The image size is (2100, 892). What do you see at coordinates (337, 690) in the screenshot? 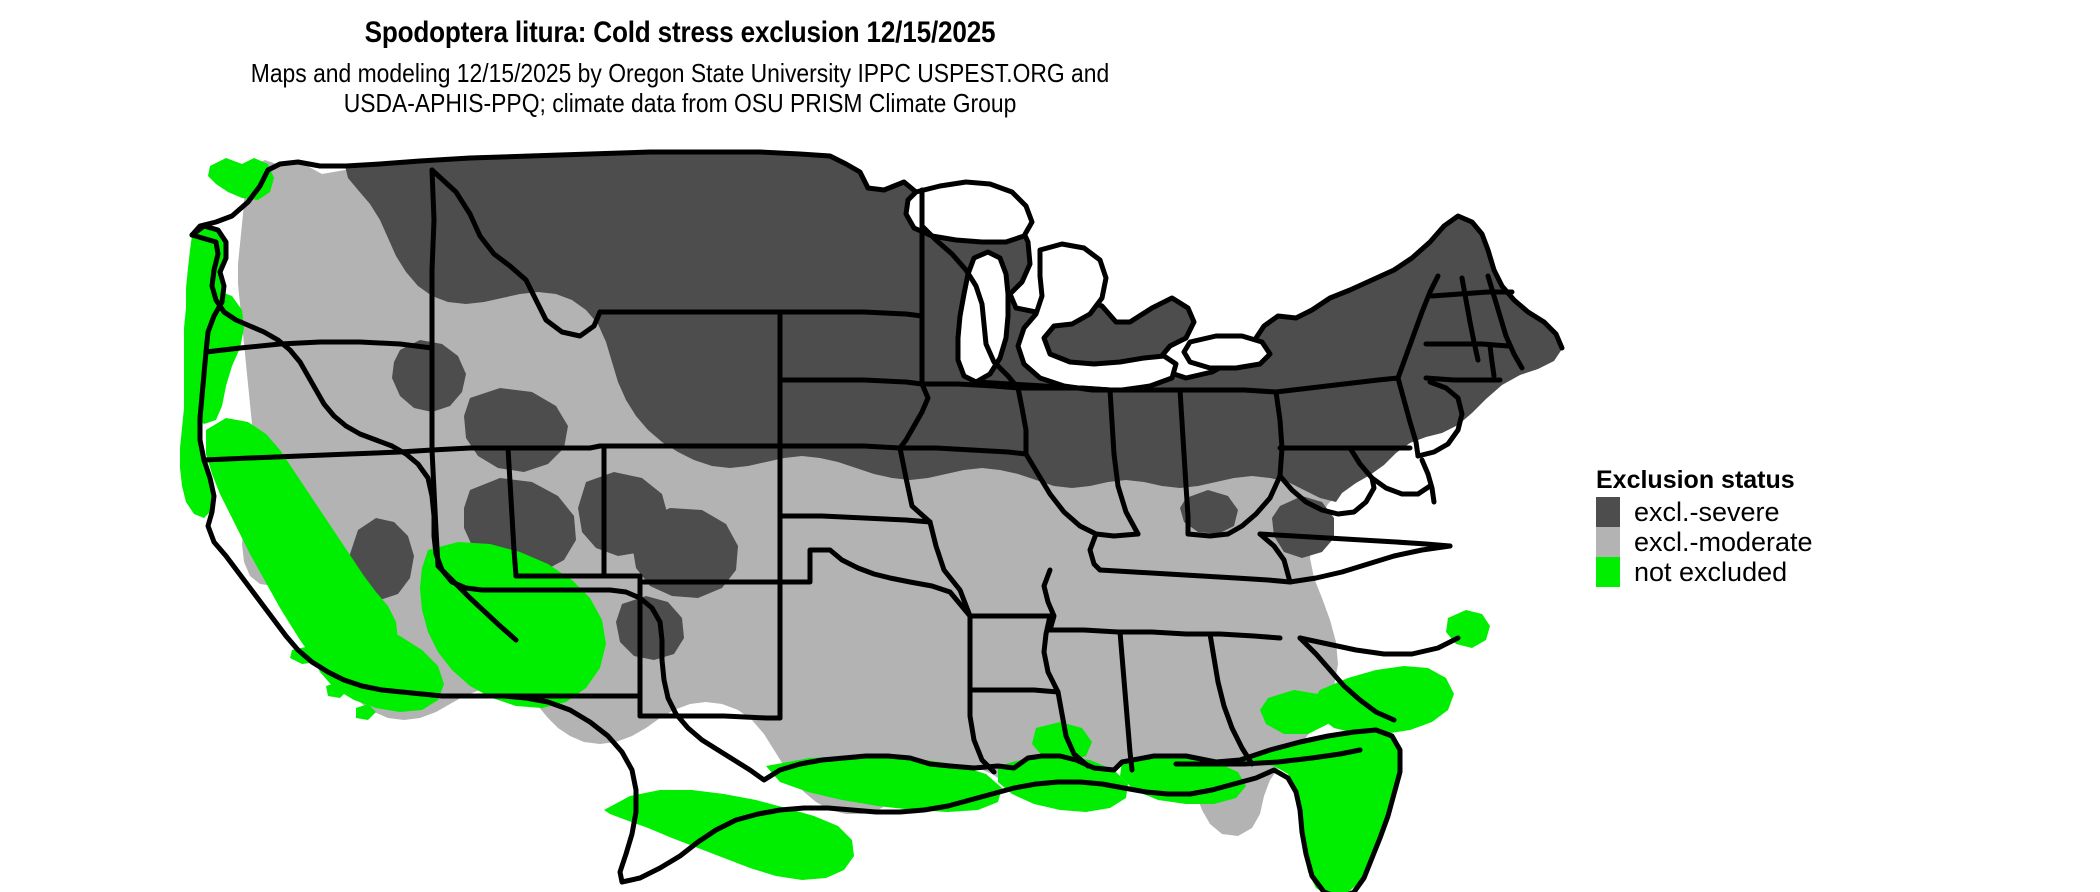
I see `green-ca-islands-b` at bounding box center [337, 690].